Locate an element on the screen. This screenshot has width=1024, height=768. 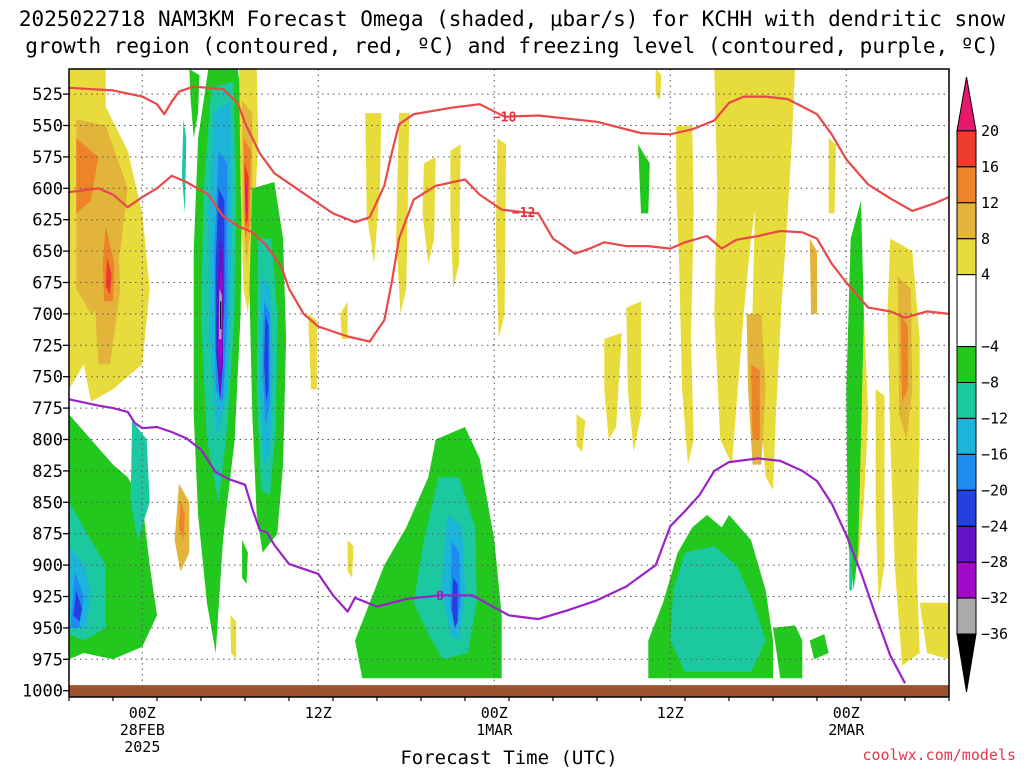
x-tick-label-0-0: 00Z is located at coordinates (142, 713).